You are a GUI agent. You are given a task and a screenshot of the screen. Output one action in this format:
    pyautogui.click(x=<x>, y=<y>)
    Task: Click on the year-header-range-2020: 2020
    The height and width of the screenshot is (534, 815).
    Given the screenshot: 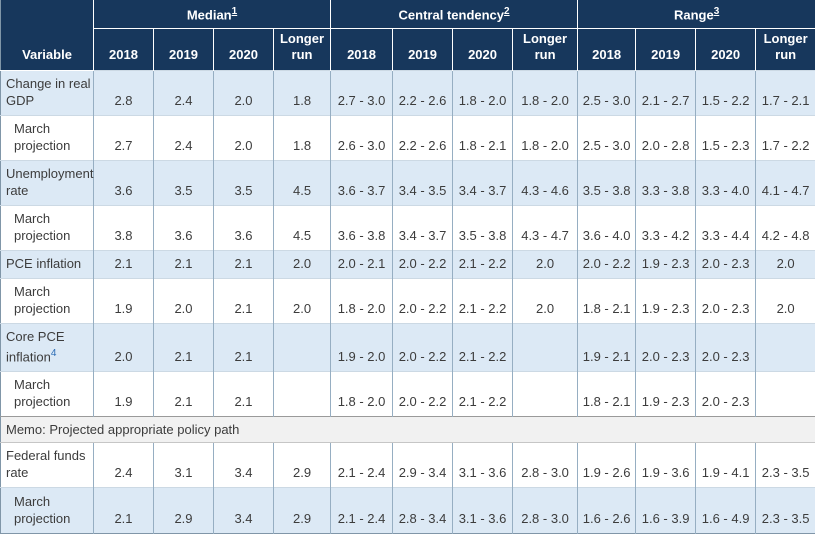 What is the action you would take?
    pyautogui.click(x=726, y=49)
    